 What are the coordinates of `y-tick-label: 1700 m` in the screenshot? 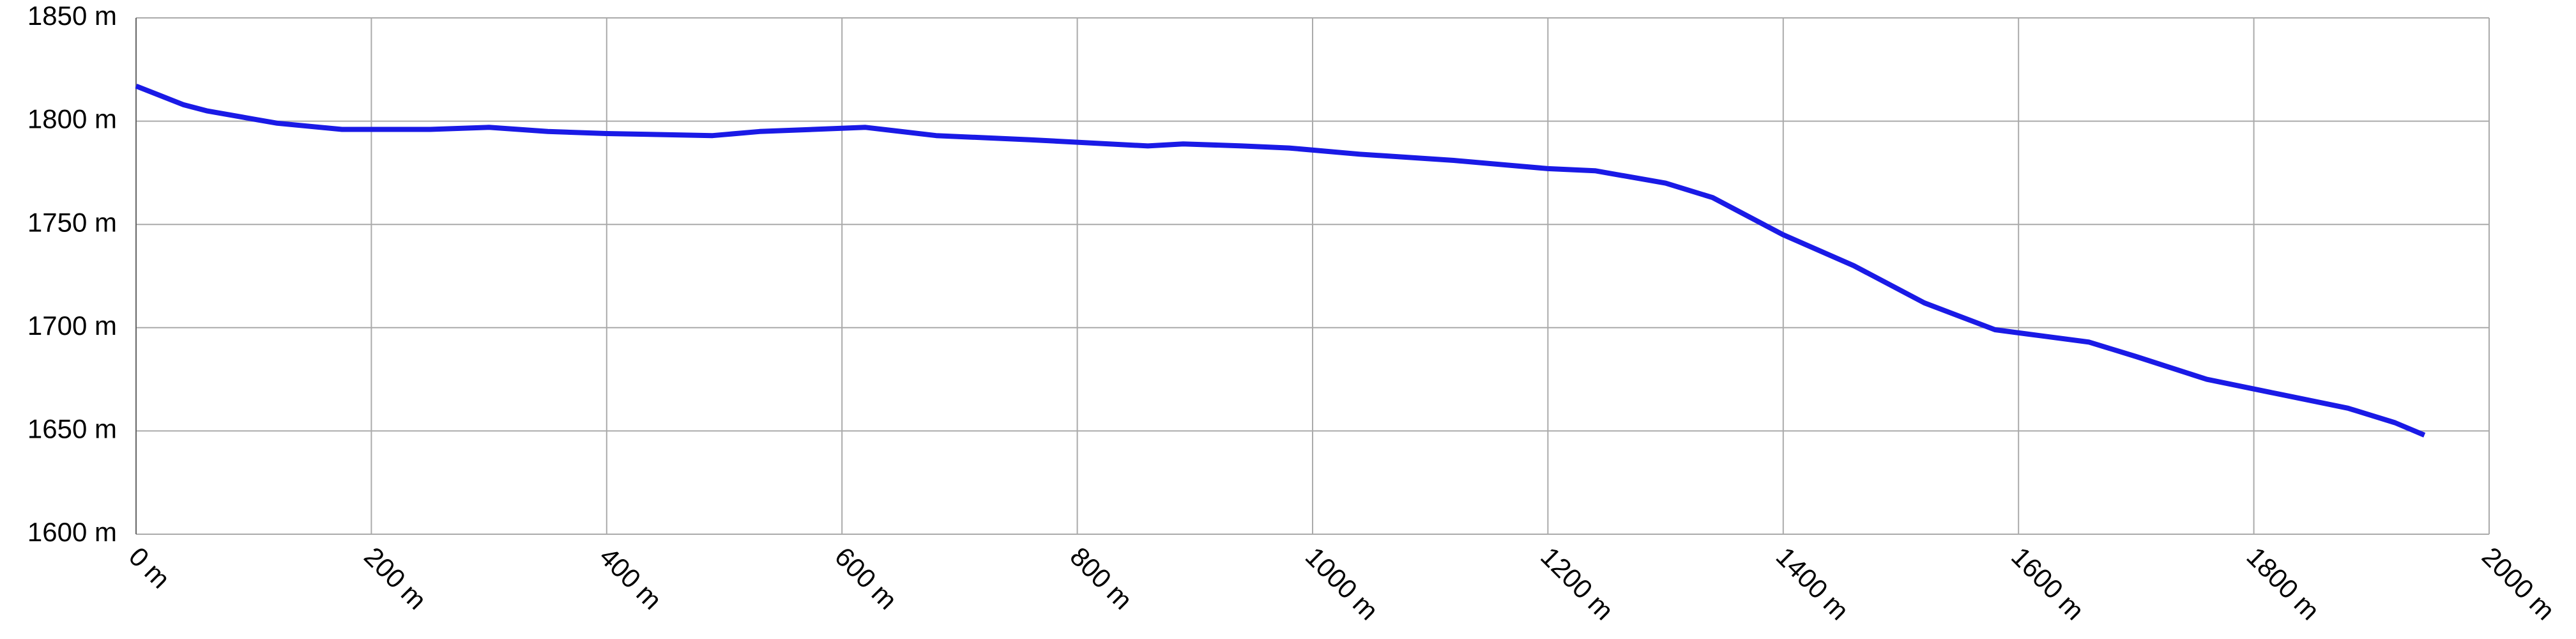 It's located at (72, 326).